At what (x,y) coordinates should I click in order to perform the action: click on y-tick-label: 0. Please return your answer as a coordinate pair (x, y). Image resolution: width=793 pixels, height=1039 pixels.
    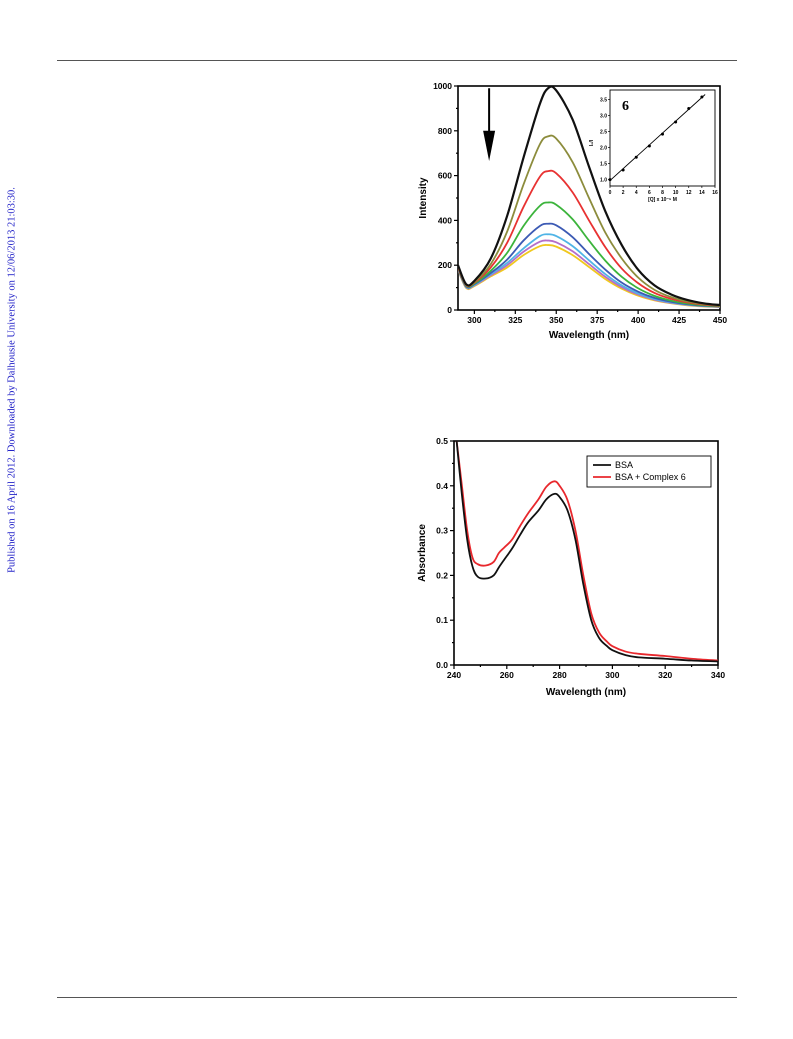
    Looking at the image, I should click on (449, 310).